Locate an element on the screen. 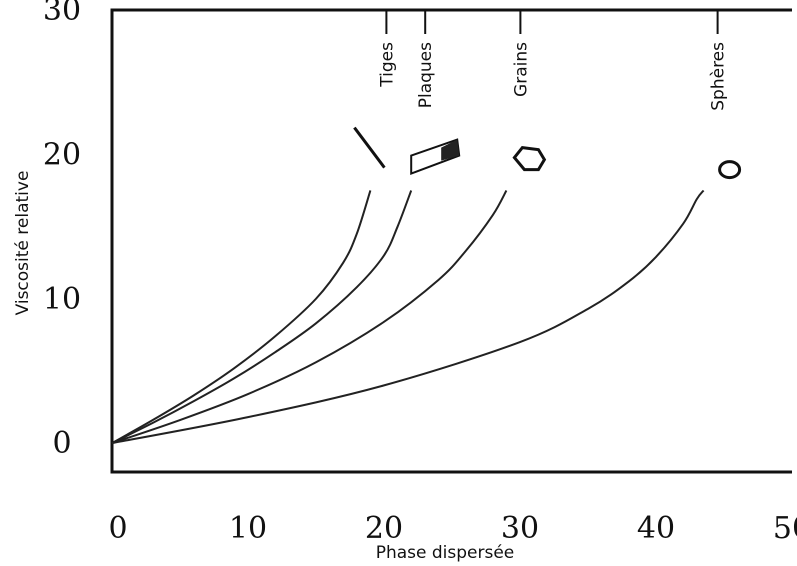 The image size is (797, 566). y-tick-label: 20 is located at coordinates (62, 154).